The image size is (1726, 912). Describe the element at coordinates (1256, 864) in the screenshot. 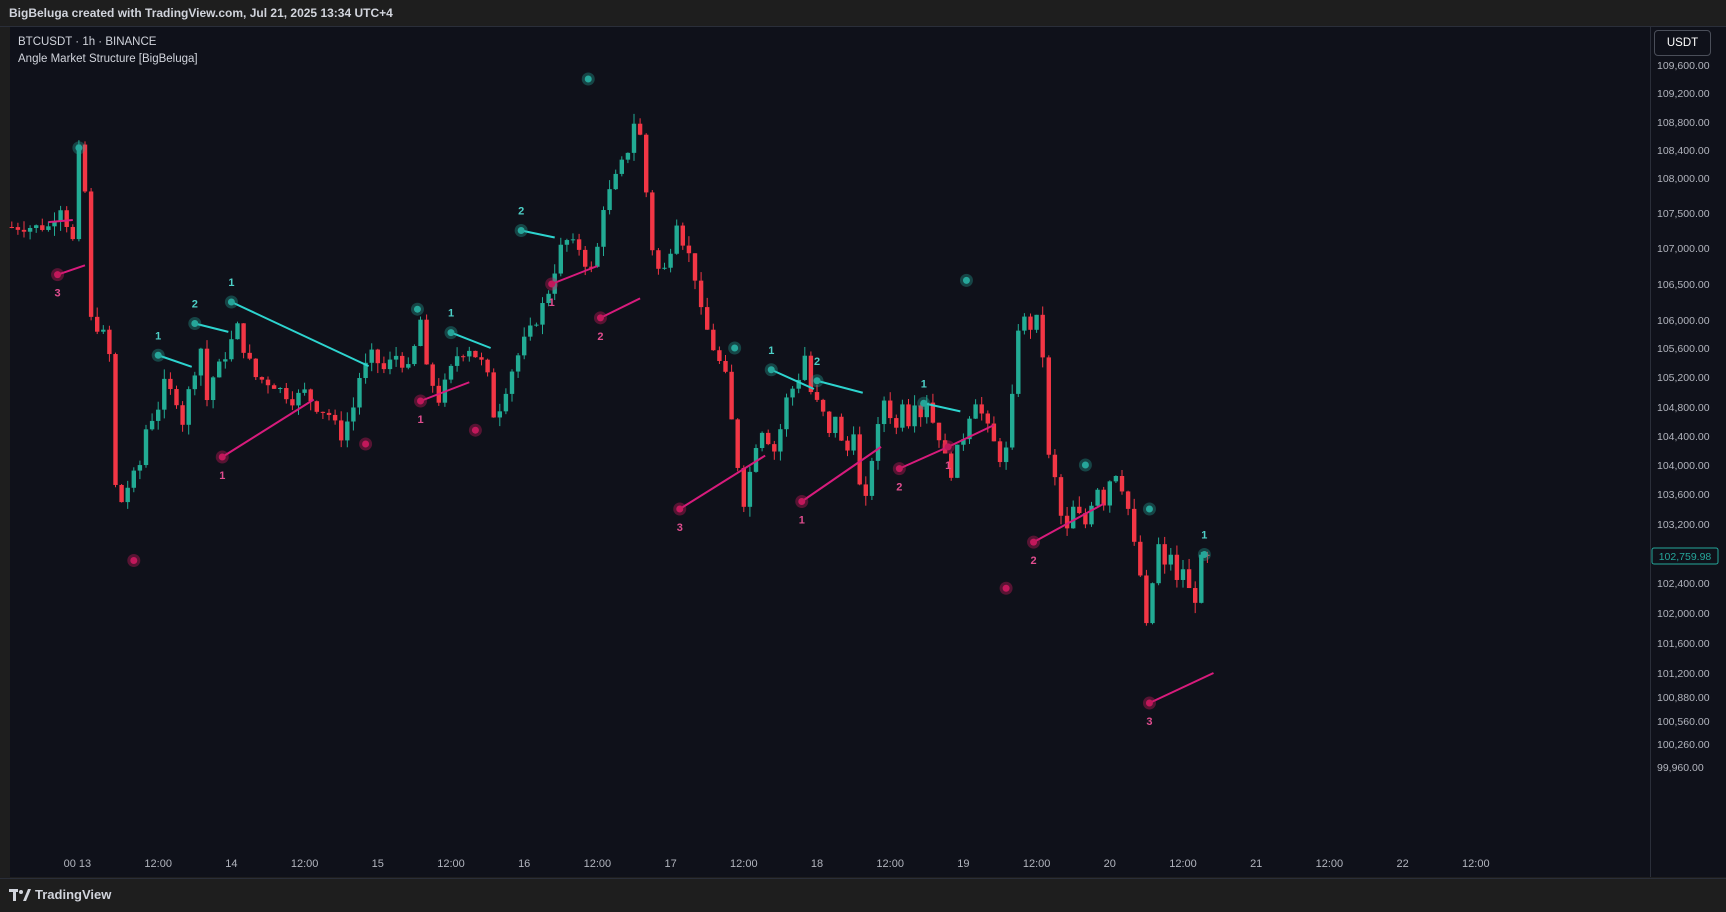

I see `time-tick-label: 21` at that location.